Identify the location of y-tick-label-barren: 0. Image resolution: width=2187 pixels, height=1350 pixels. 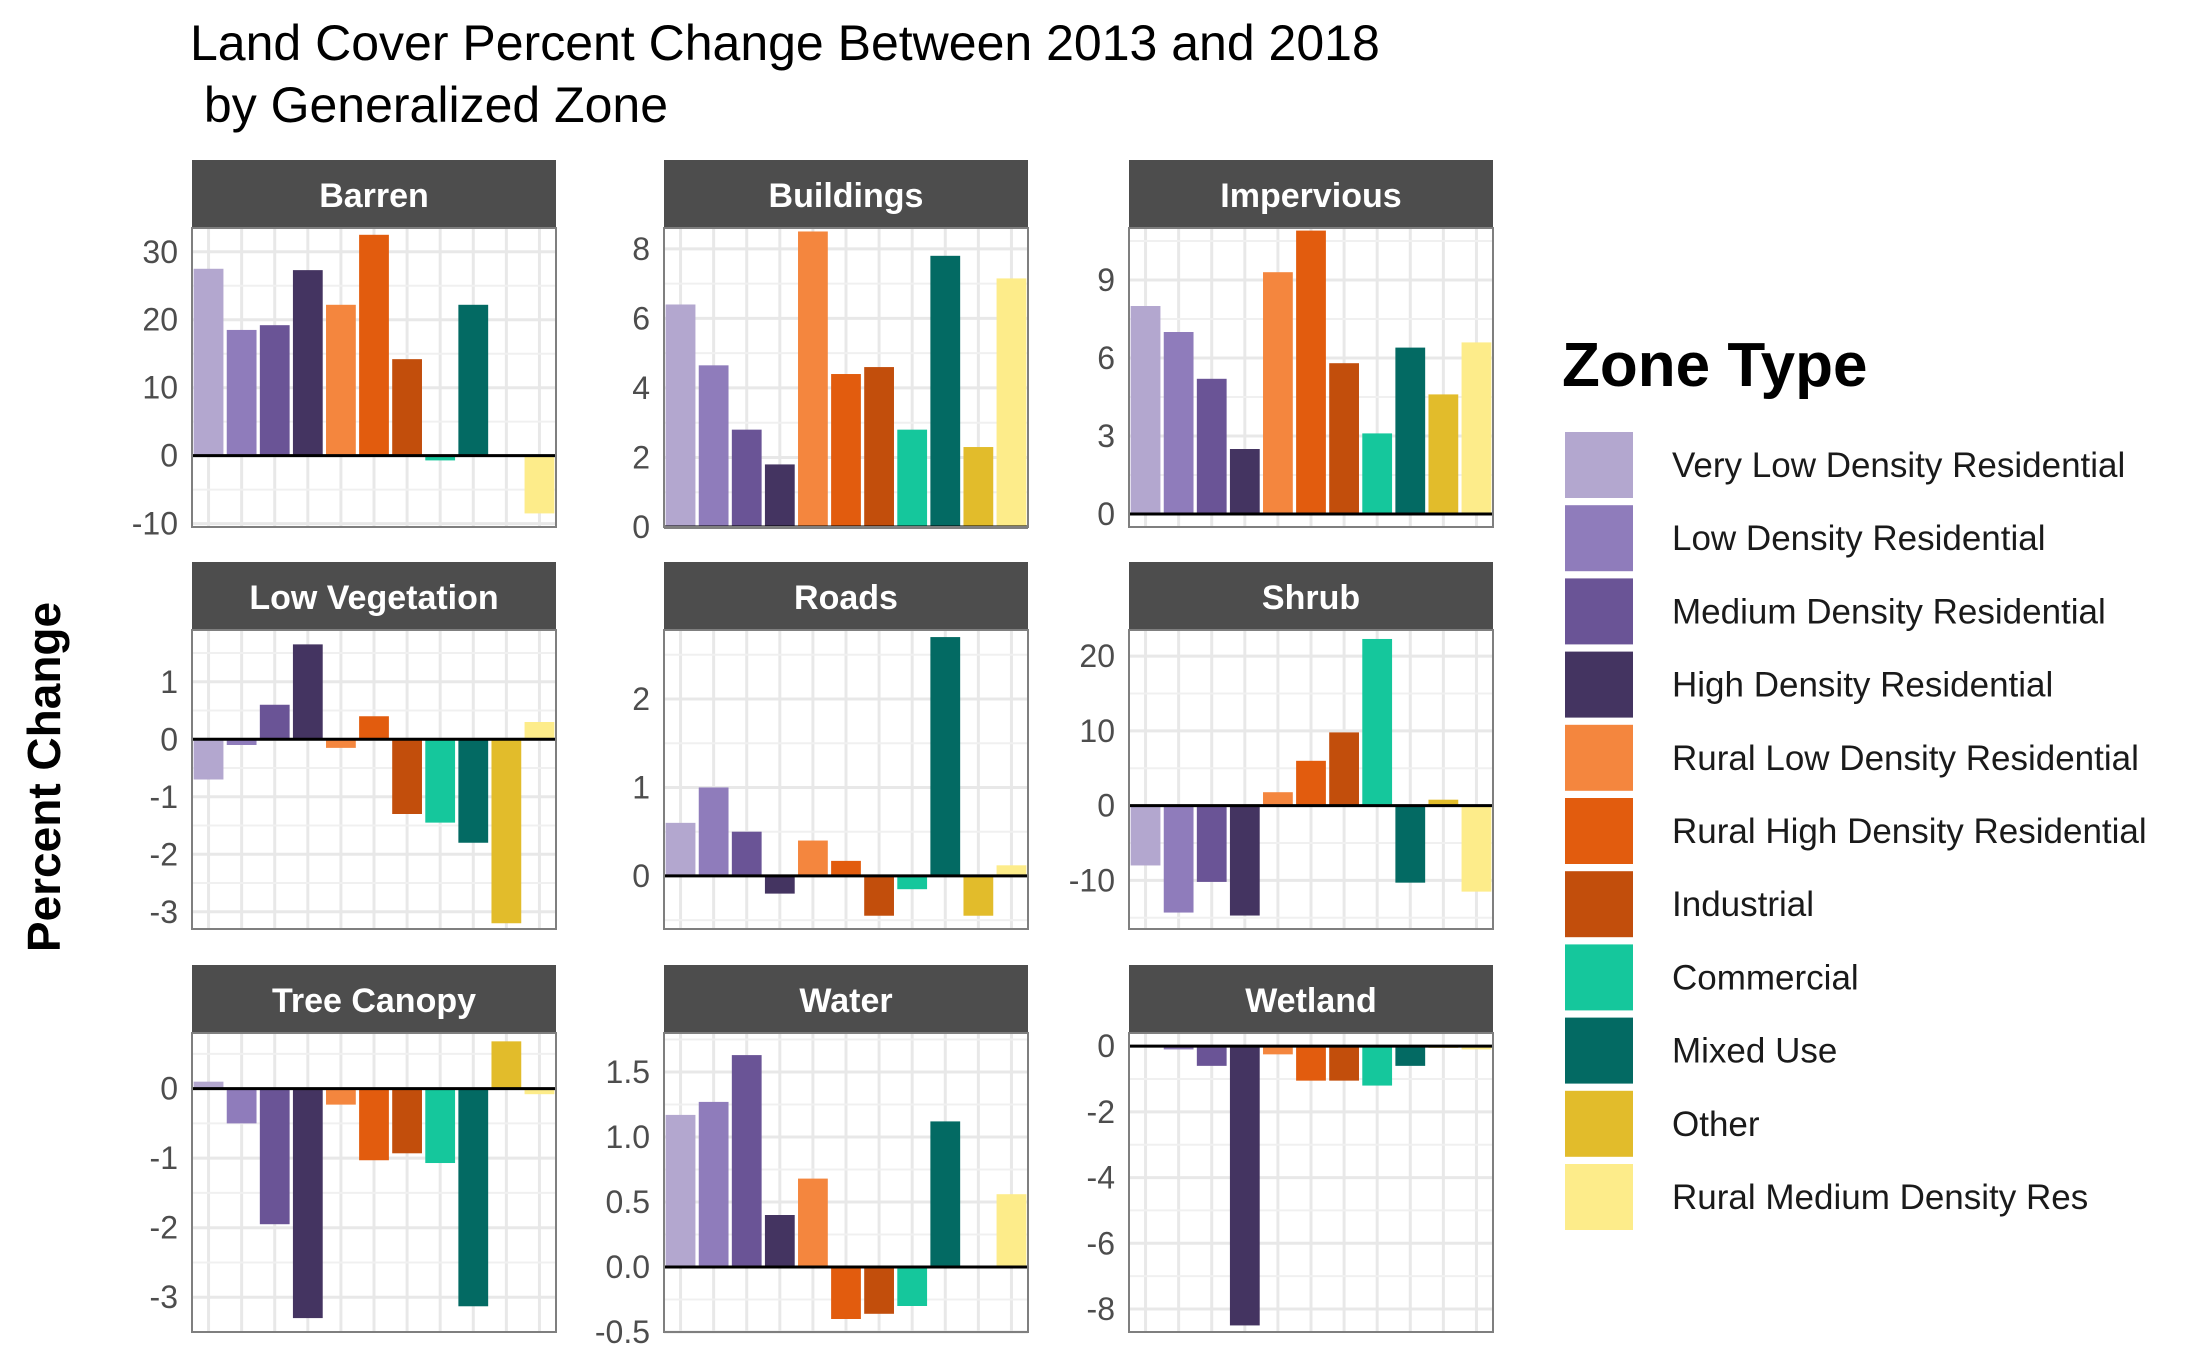
(169, 456).